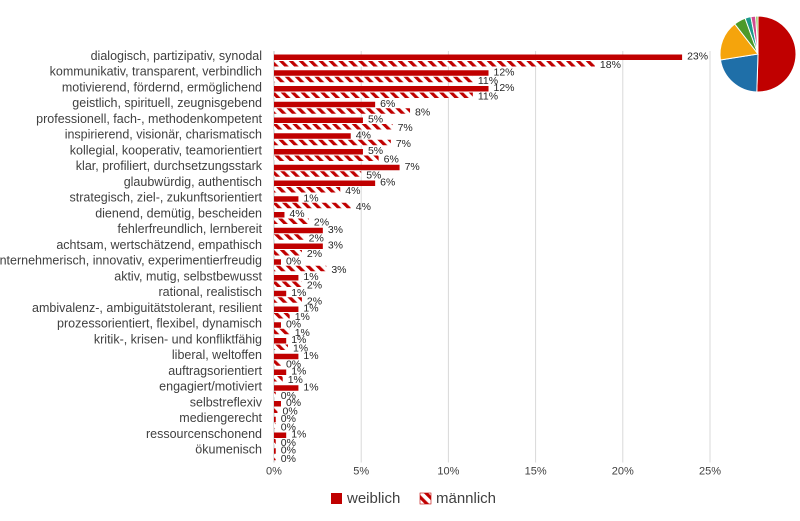 The image size is (800, 521). What do you see at coordinates (228, 450) in the screenshot?
I see `category-label: ökumenisch` at bounding box center [228, 450].